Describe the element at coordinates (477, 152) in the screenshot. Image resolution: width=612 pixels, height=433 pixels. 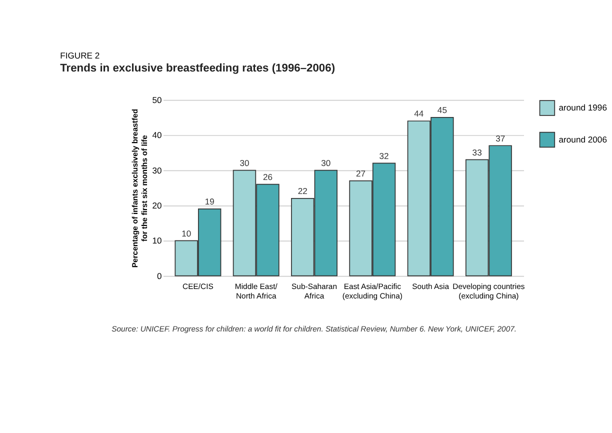
I see `data-label: 33` at that location.